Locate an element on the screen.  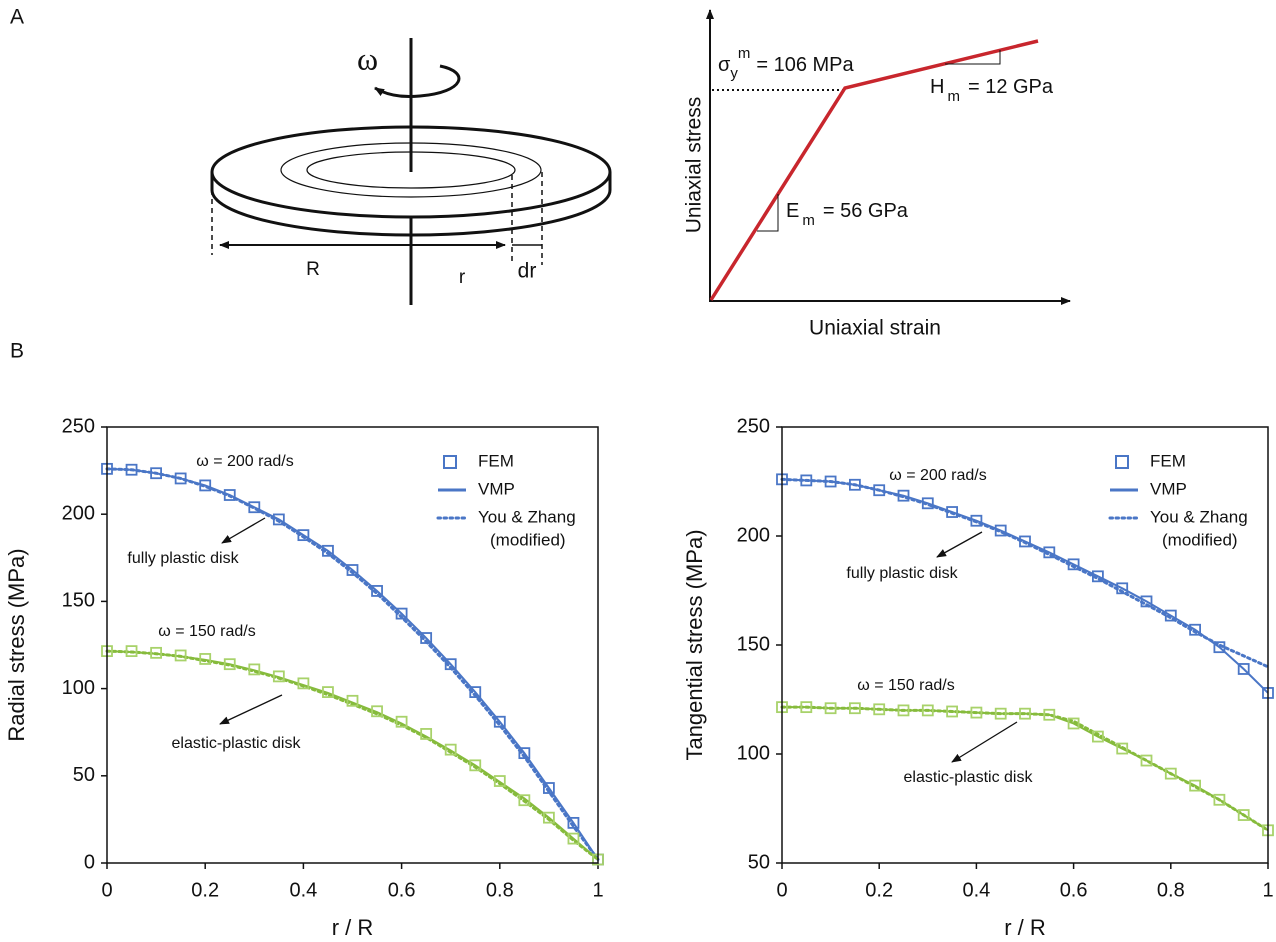
label-text: = 12 GPa is located at coordinates (1011, 87).